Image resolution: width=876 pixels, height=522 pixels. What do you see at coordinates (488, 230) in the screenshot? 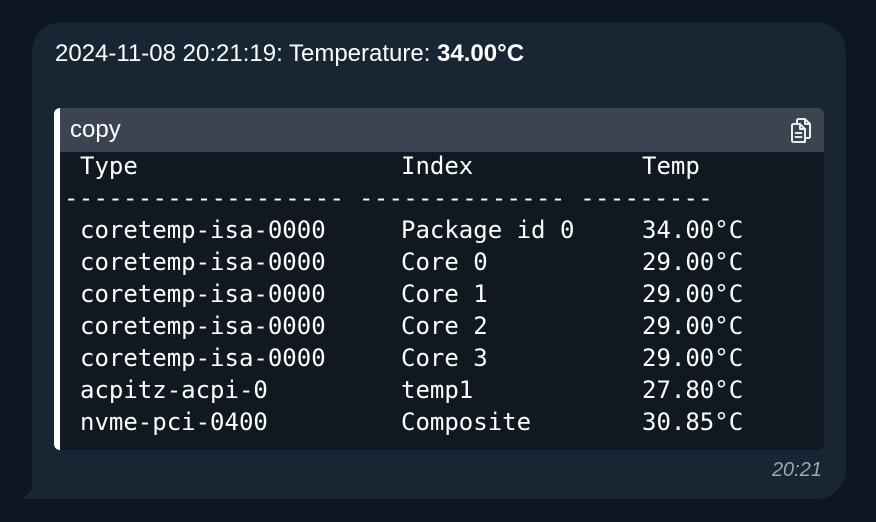
I see `row-index: Package id 0` at bounding box center [488, 230].